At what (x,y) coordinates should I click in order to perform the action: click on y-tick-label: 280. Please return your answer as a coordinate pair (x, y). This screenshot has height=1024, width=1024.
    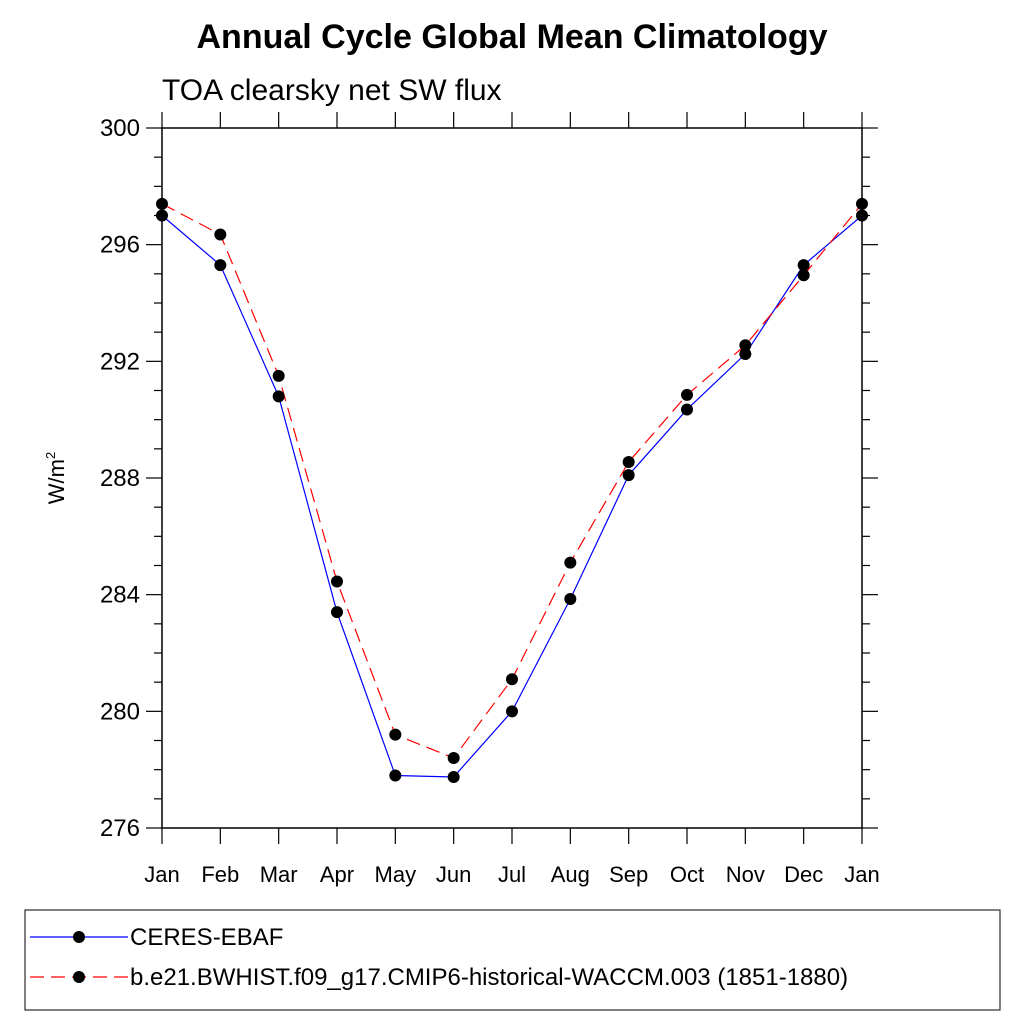
    Looking at the image, I should click on (120, 711).